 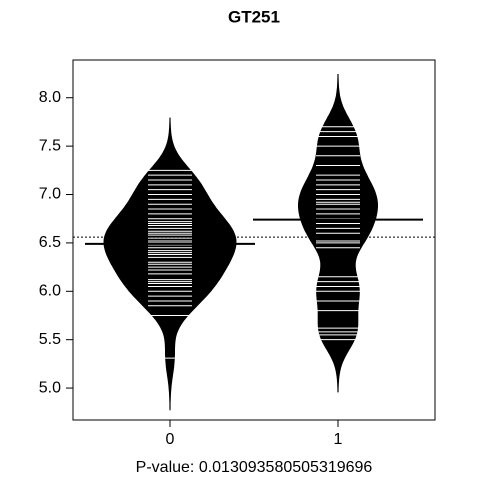 What do you see at coordinates (50, 242) in the screenshot?
I see `y-tick-label: 6.5` at bounding box center [50, 242].